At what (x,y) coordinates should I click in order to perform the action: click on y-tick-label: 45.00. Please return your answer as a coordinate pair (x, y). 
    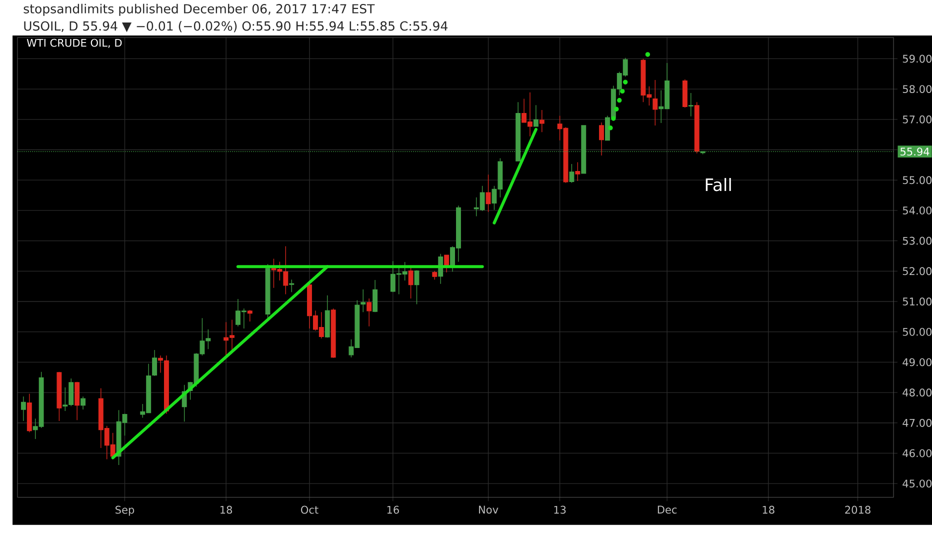
    Looking at the image, I should click on (917, 484).